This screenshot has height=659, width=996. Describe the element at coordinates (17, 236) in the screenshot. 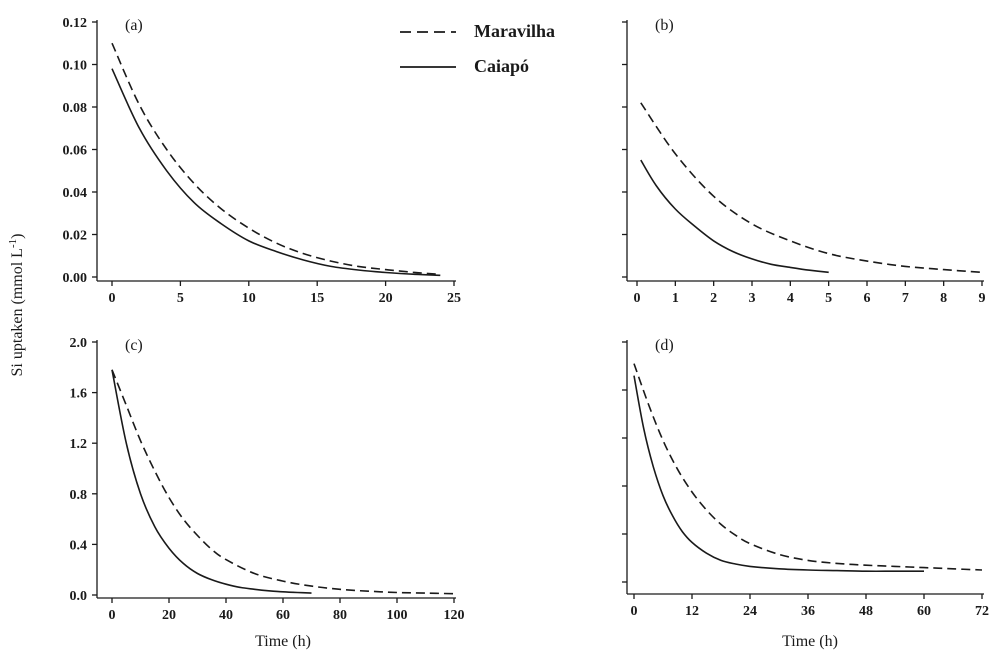

I see `y-axis-label-close: )` at that location.